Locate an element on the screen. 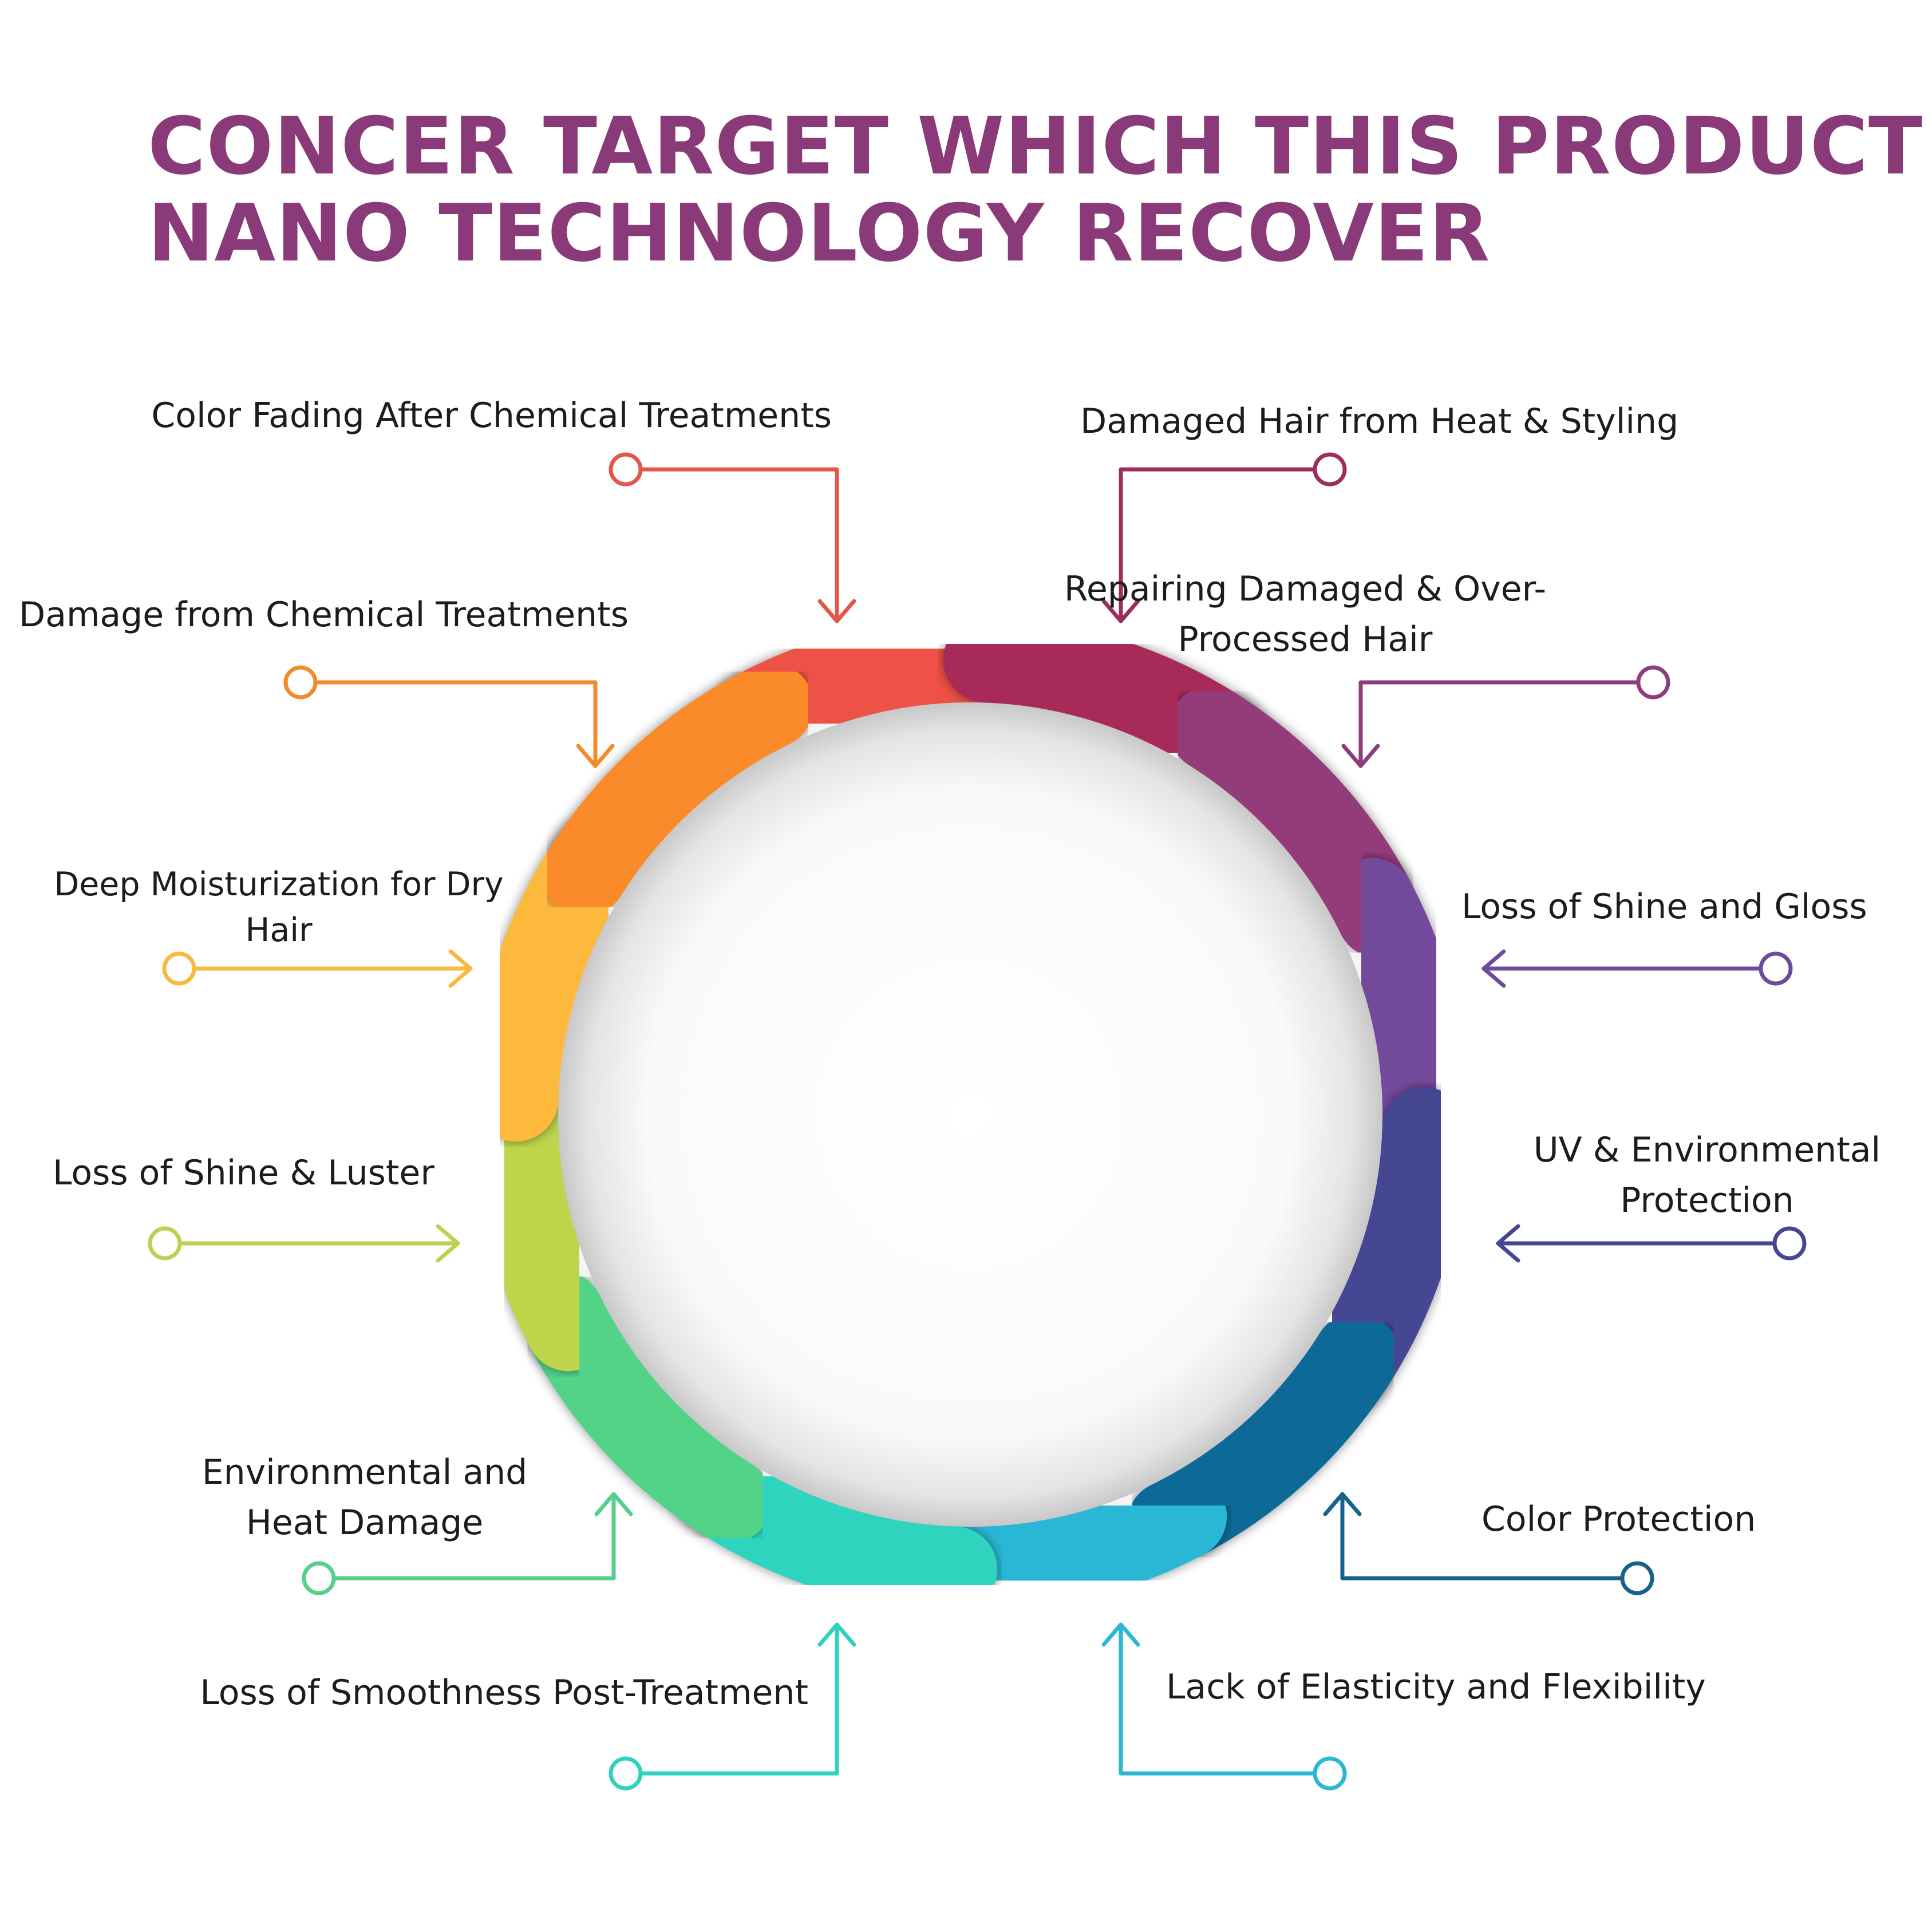  connector-smoothness is located at coordinates (732, 1706).